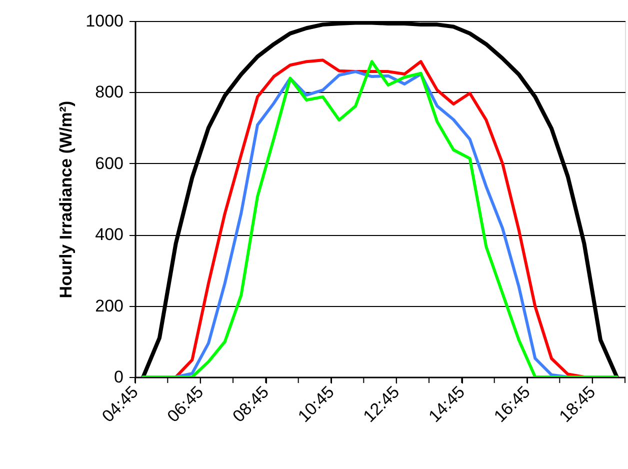 The image size is (628, 469). What do you see at coordinates (109, 306) in the screenshot?
I see `y-tick-label: 200` at bounding box center [109, 306].